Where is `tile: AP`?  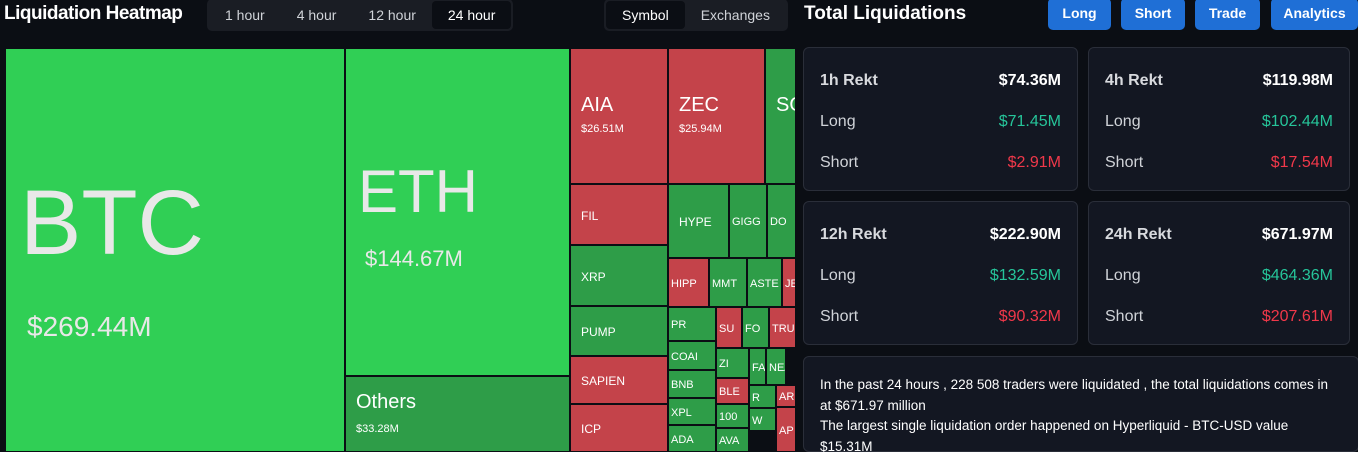
tile: AP is located at coordinates (786, 429).